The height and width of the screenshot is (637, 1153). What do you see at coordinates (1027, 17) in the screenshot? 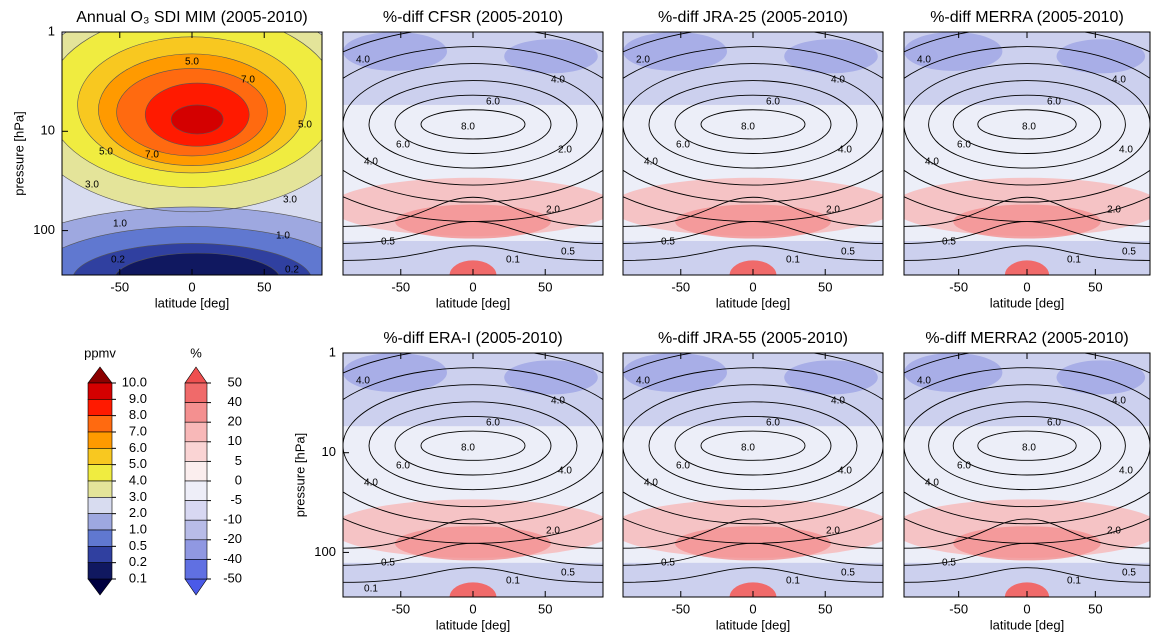
I see `panel-title: %-diff MERRA (2005-2010)` at bounding box center [1027, 17].